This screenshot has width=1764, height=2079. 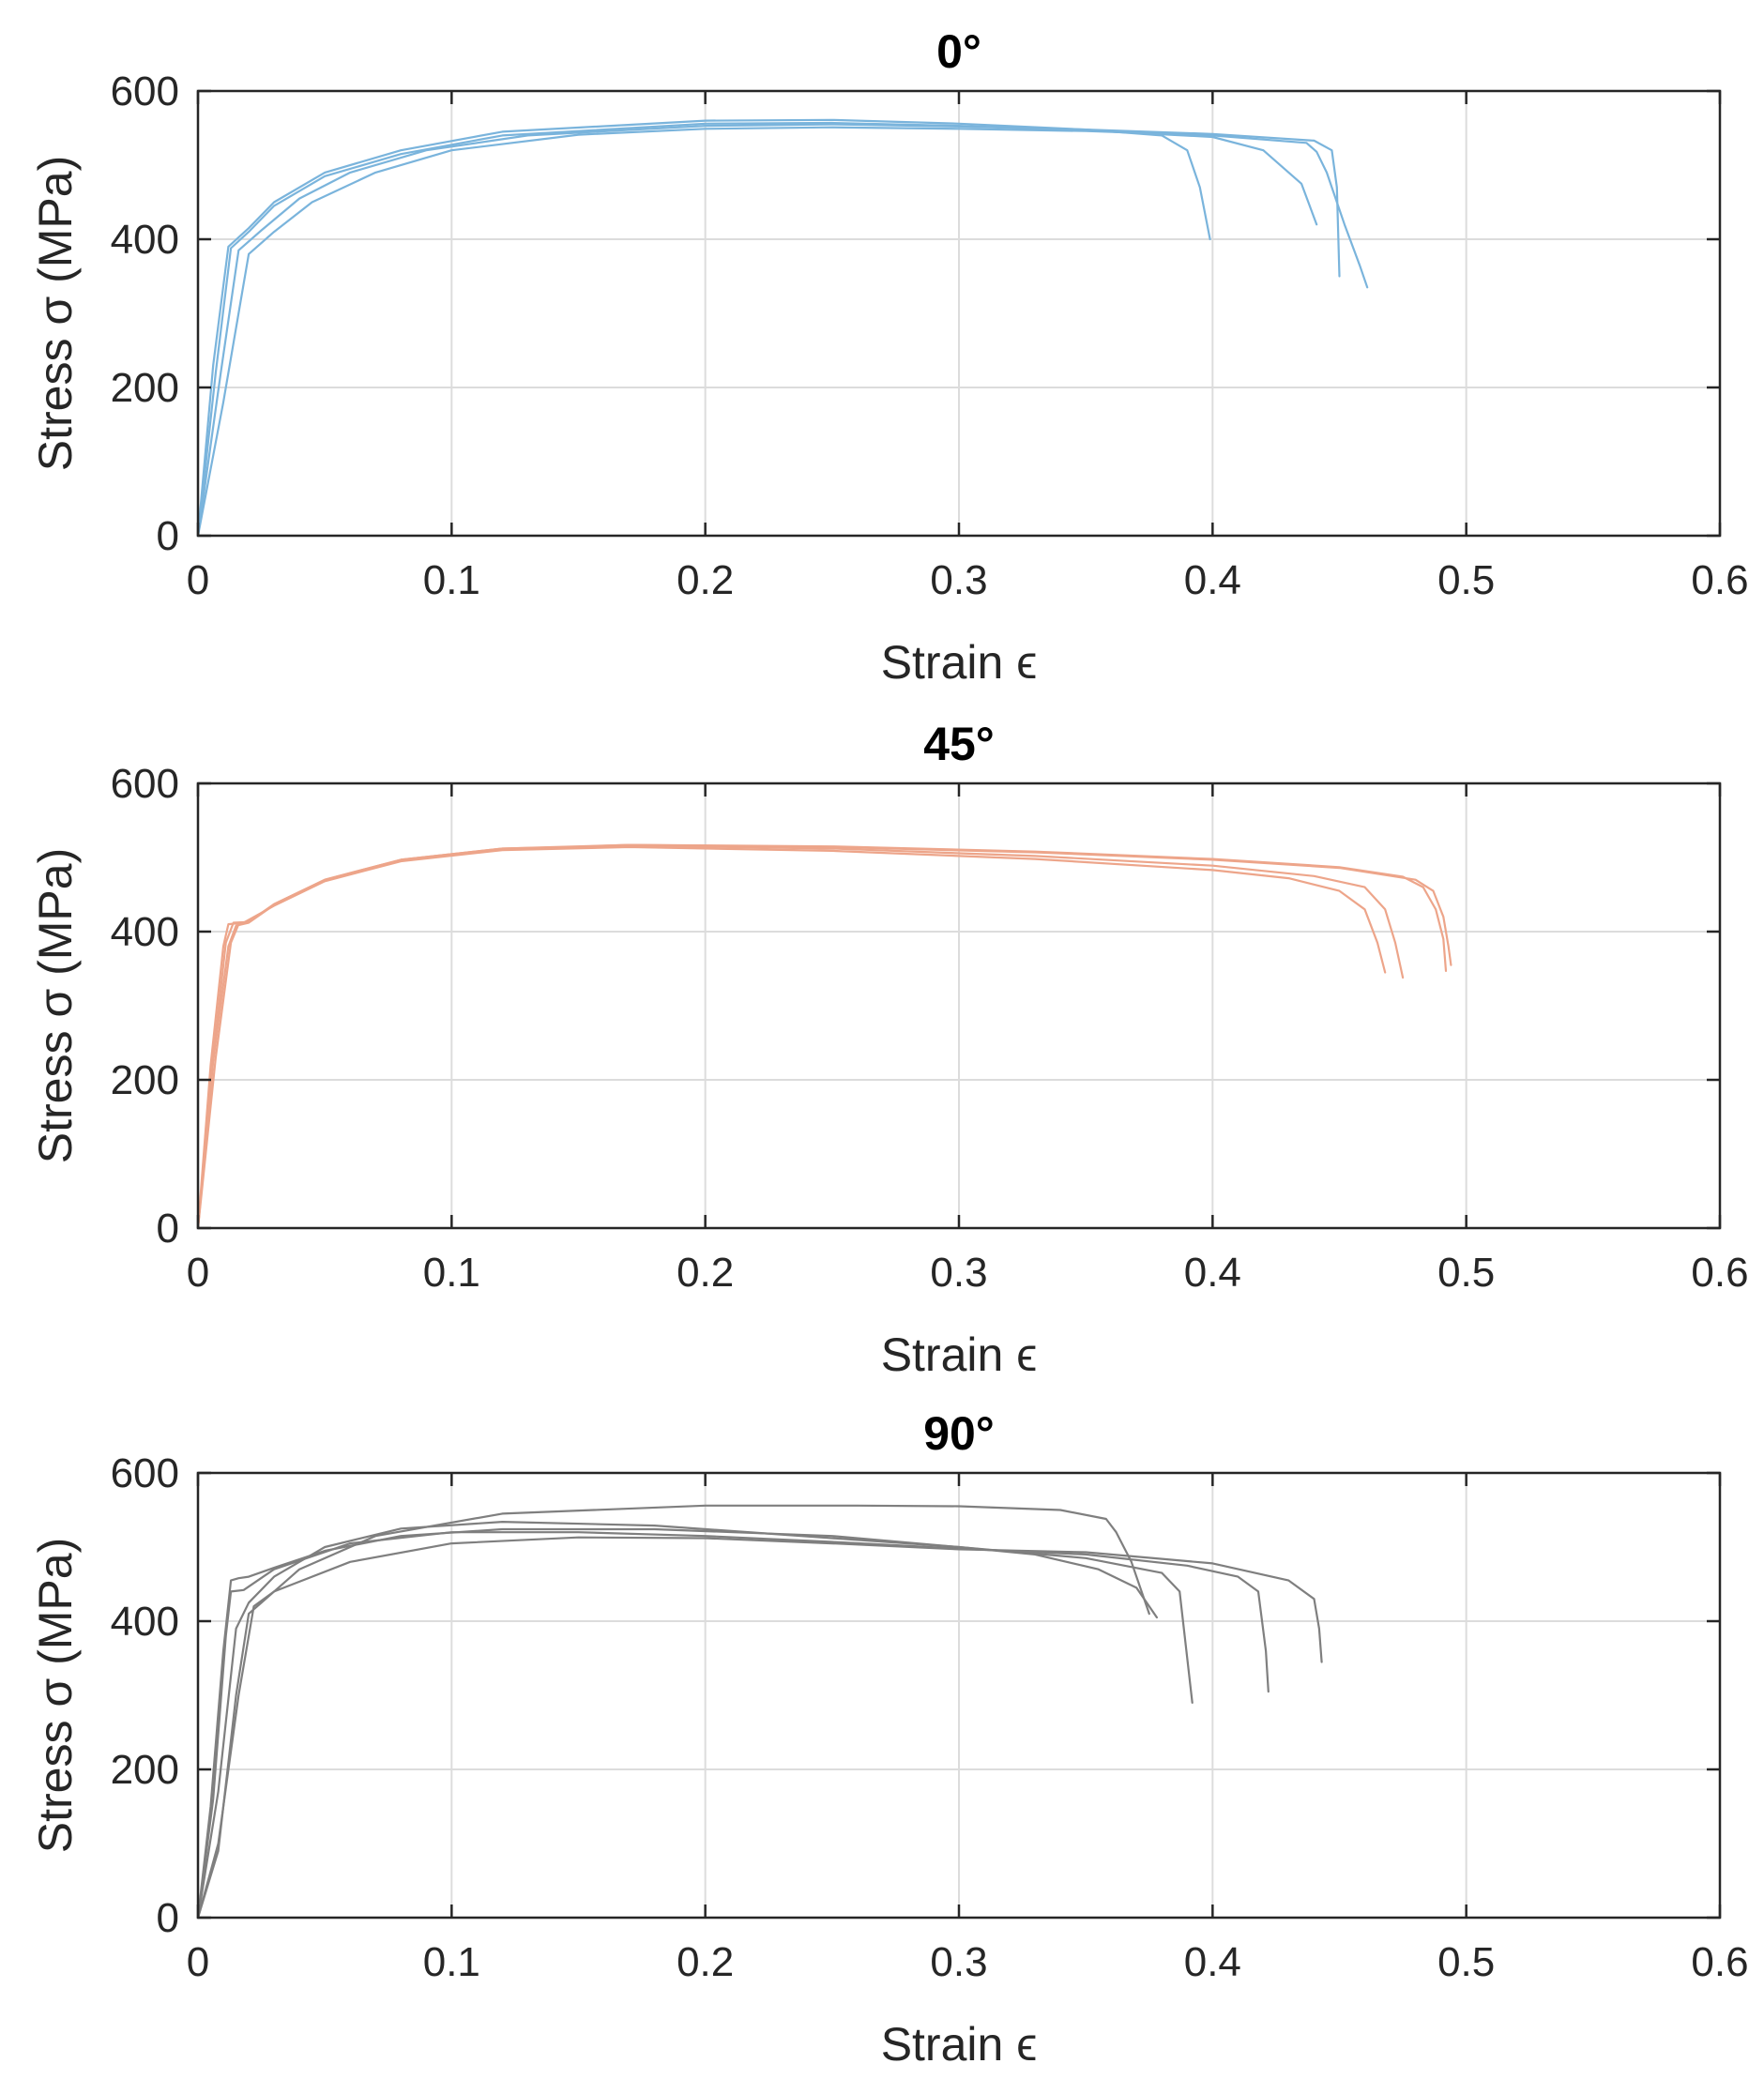 I want to click on chart-title: 90°, so click(x=959, y=1433).